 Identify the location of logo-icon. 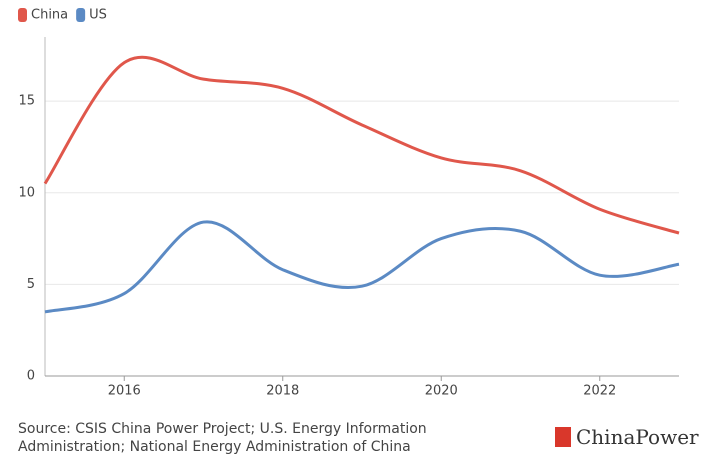
(563, 437).